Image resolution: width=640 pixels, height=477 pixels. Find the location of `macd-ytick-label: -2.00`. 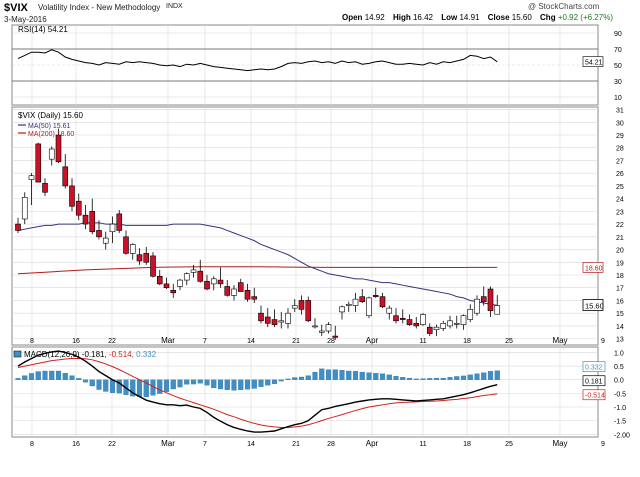

macd-ytick-label: -2.00 is located at coordinates (622, 435).